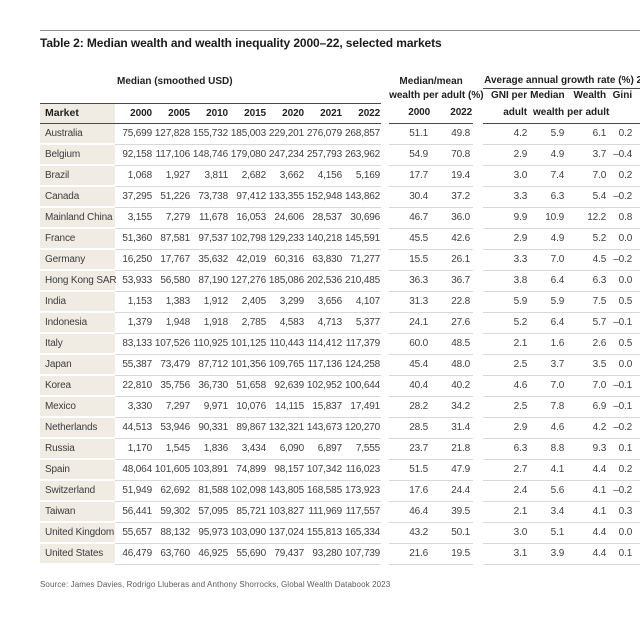  I want to click on median-mean-value-cell: 24.1, so click(410, 323).